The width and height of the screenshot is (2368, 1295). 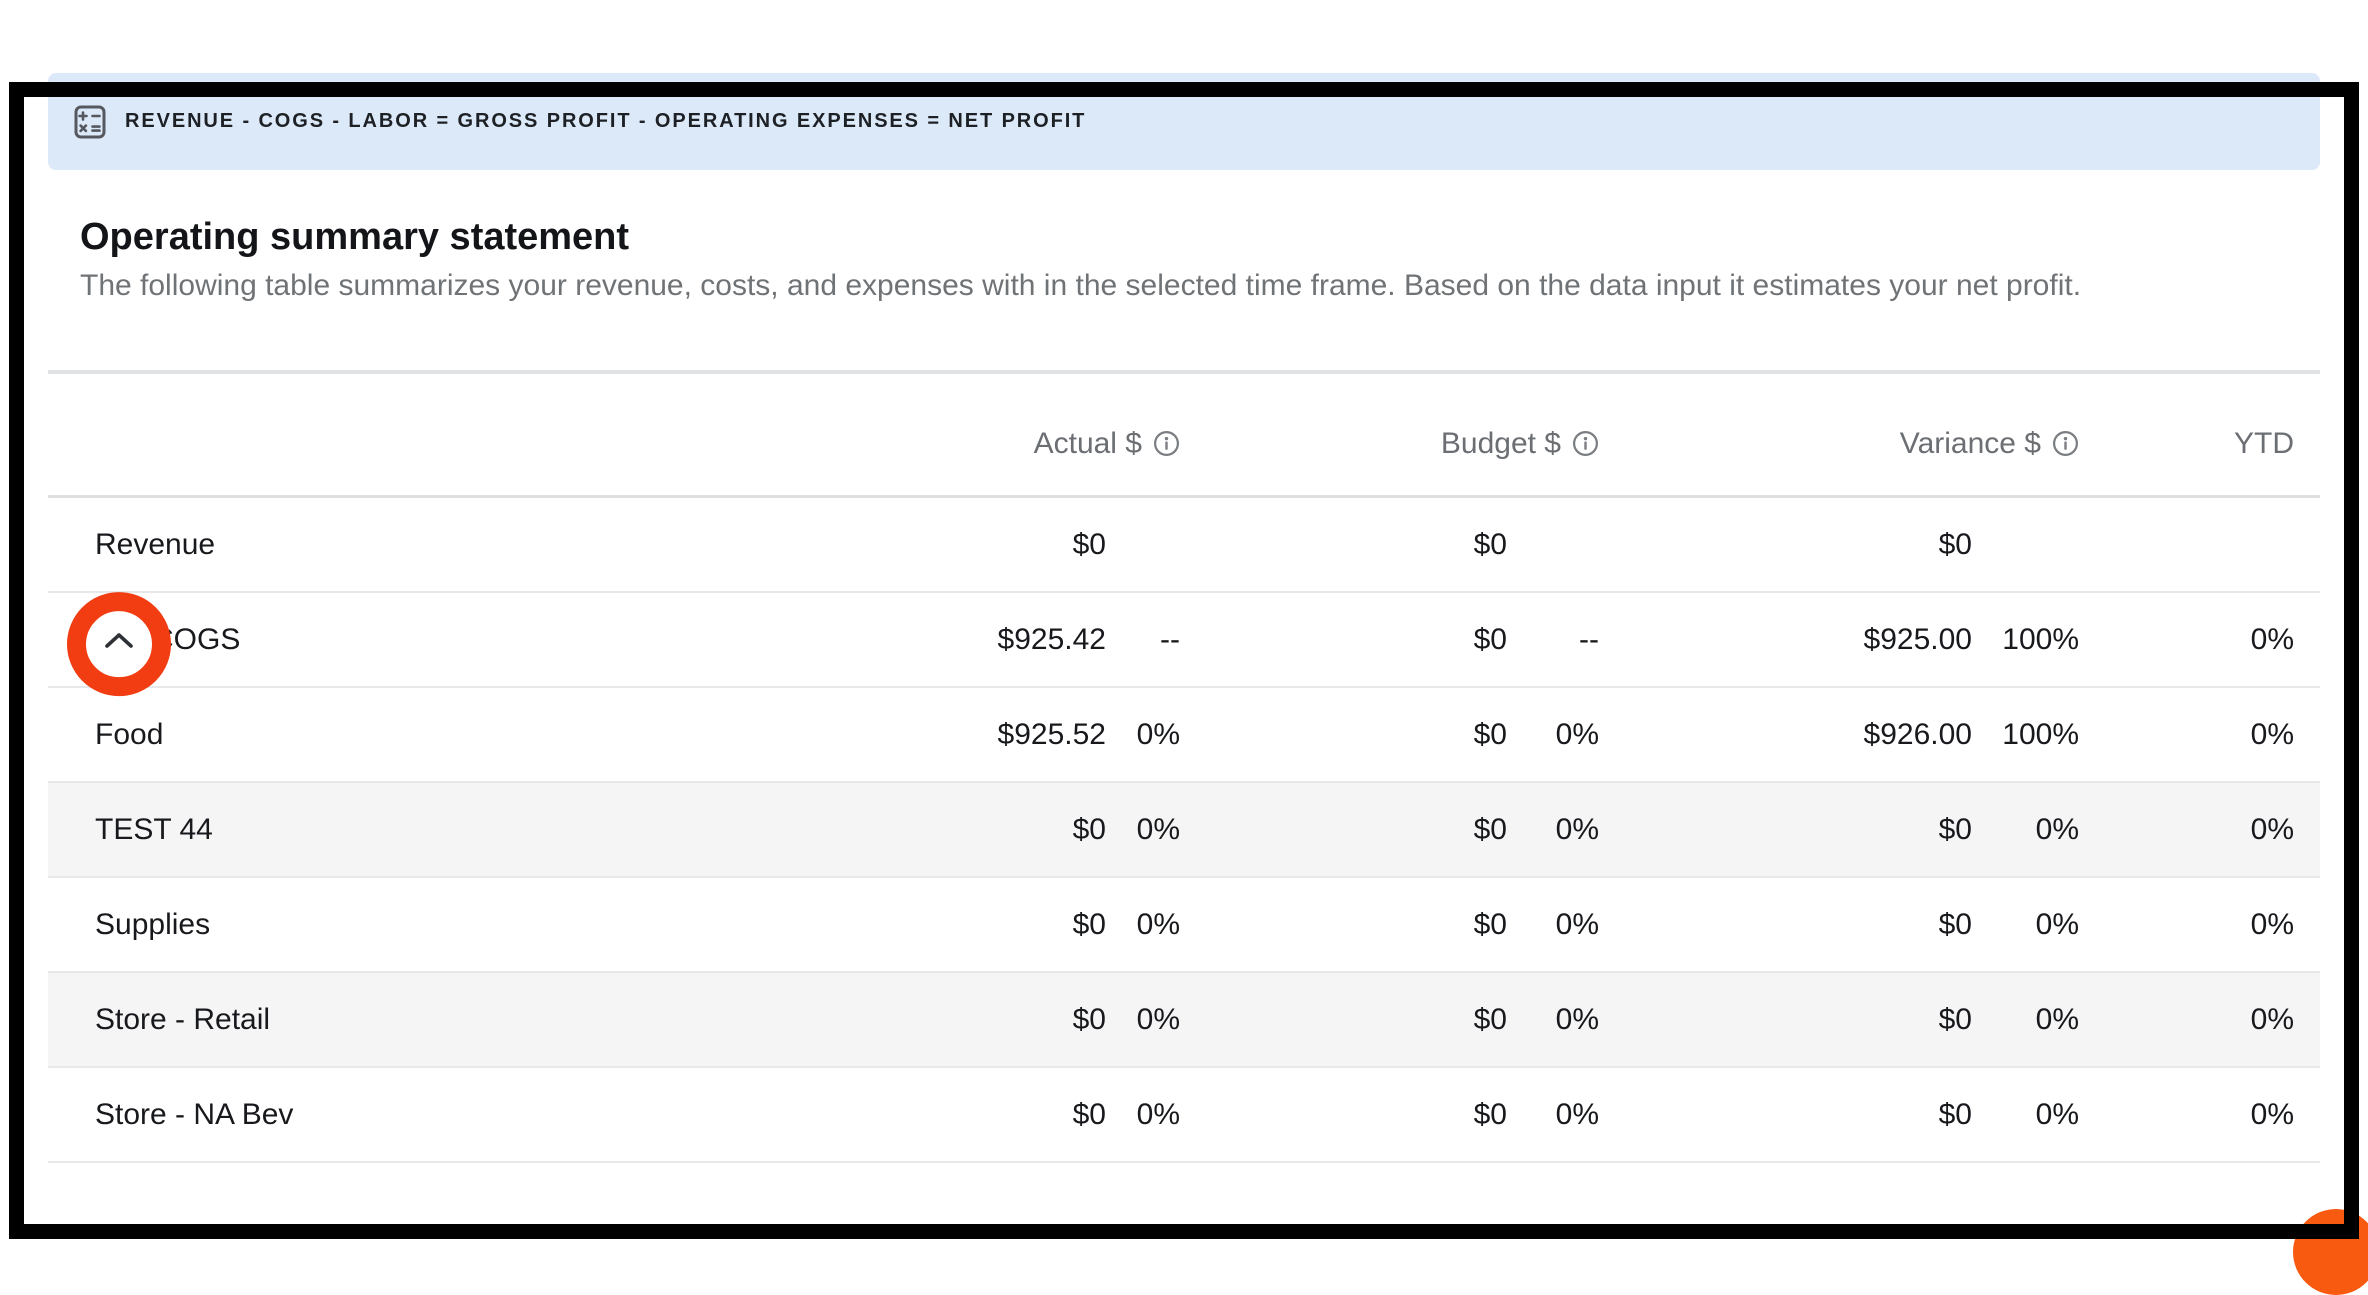 What do you see at coordinates (477, 925) in the screenshot?
I see `row-label-cell: Supplies` at bounding box center [477, 925].